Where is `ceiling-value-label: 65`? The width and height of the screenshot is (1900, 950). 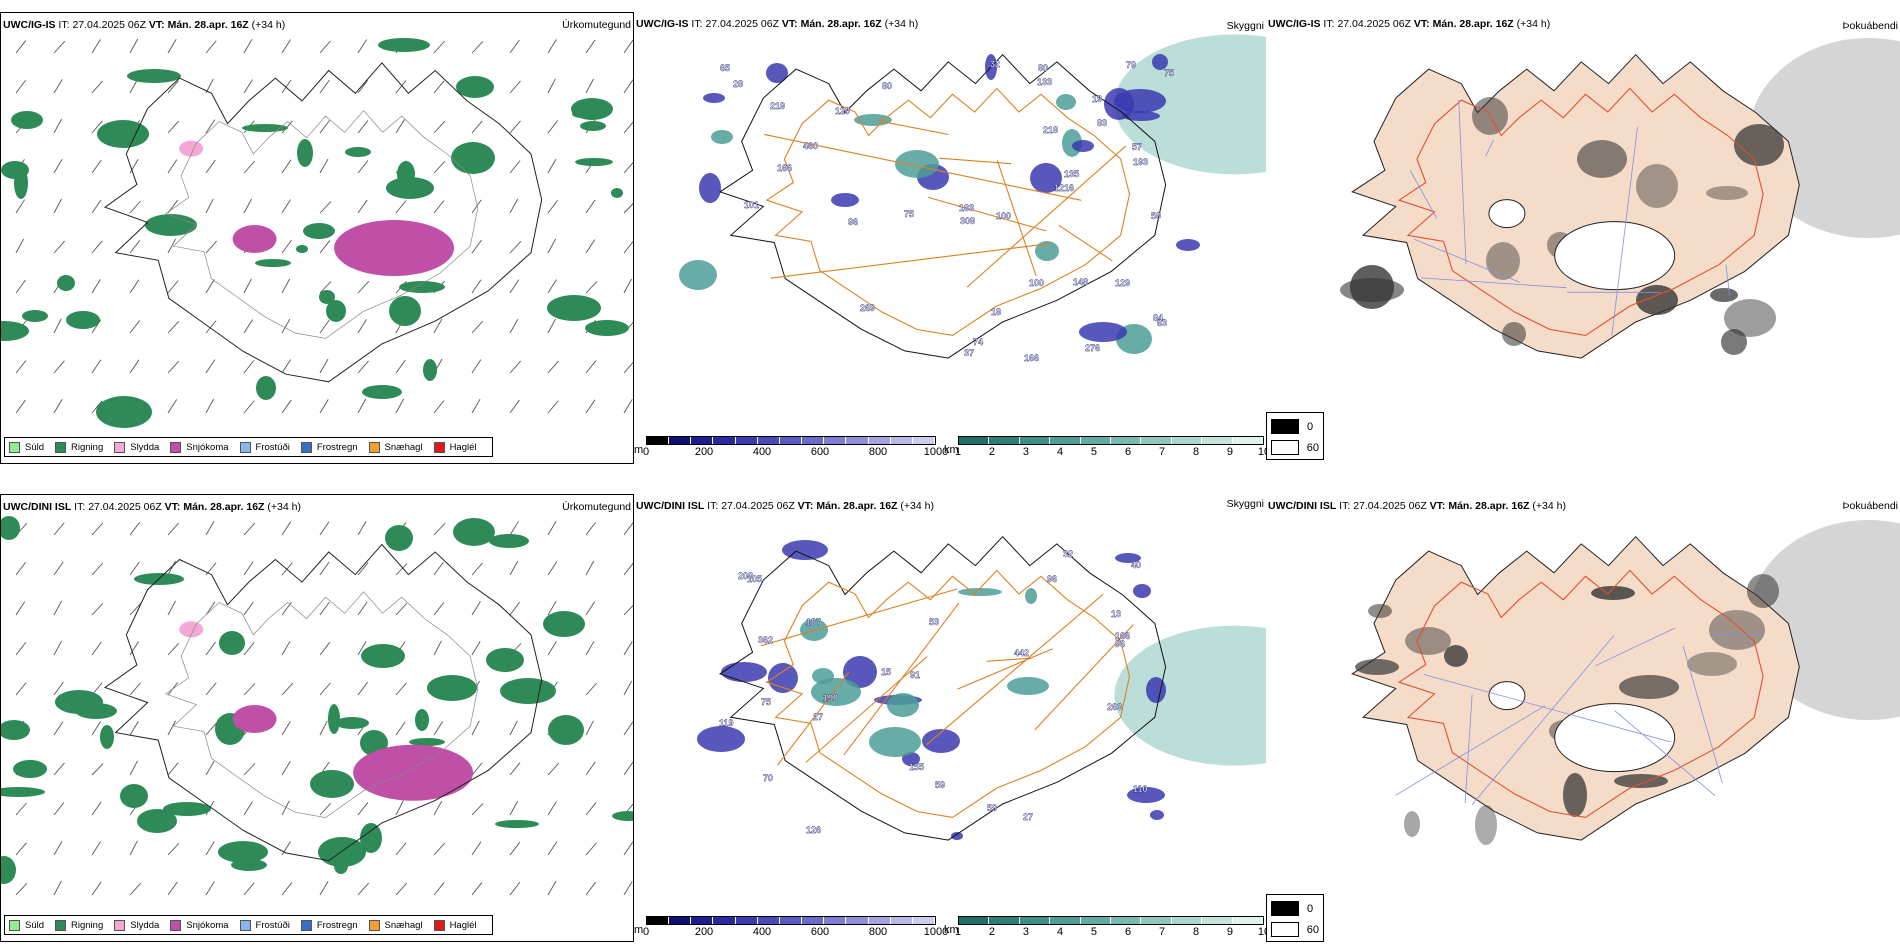 ceiling-value-label: 65 is located at coordinates (725, 68).